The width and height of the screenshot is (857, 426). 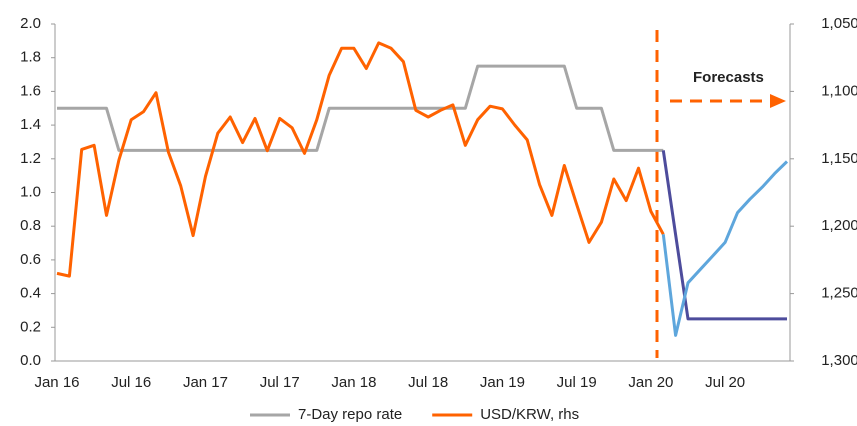 I want to click on arrow-head, so click(x=778, y=101).